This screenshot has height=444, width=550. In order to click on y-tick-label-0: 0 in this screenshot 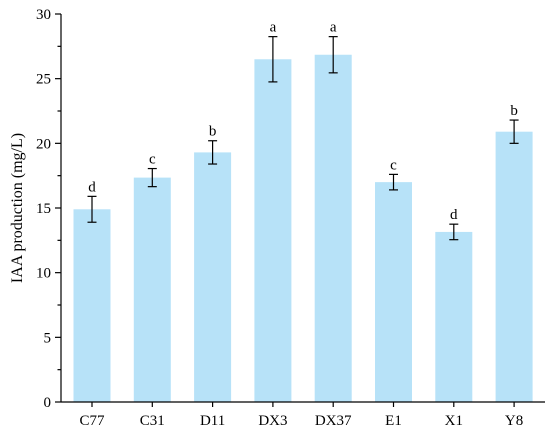, I will do `click(48, 403)`.